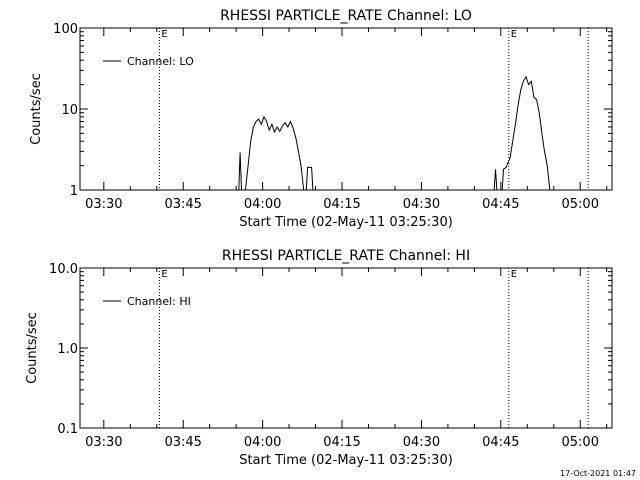 This screenshot has height=480, width=640. Describe the element at coordinates (67, 349) in the screenshot. I see `y-tick-label: 1.0` at that location.